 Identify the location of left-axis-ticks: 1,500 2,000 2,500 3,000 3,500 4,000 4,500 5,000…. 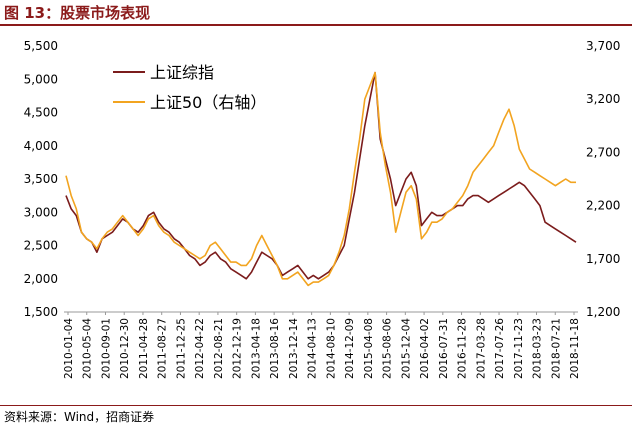
(41, 179).